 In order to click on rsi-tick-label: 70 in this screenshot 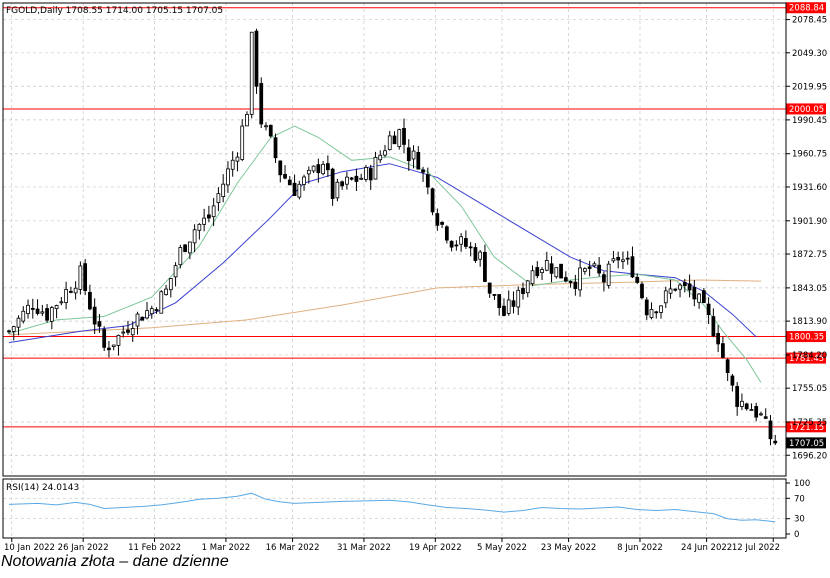, I will do `click(799, 499)`.